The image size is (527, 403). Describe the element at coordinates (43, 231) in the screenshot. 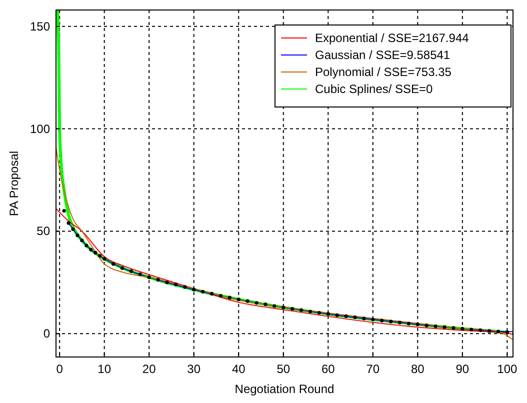

I see `y-tick-label: 50` at that location.